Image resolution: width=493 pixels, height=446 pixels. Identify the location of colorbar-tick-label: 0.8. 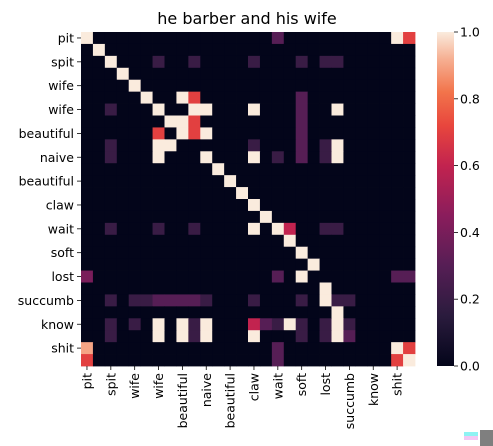
(470, 98).